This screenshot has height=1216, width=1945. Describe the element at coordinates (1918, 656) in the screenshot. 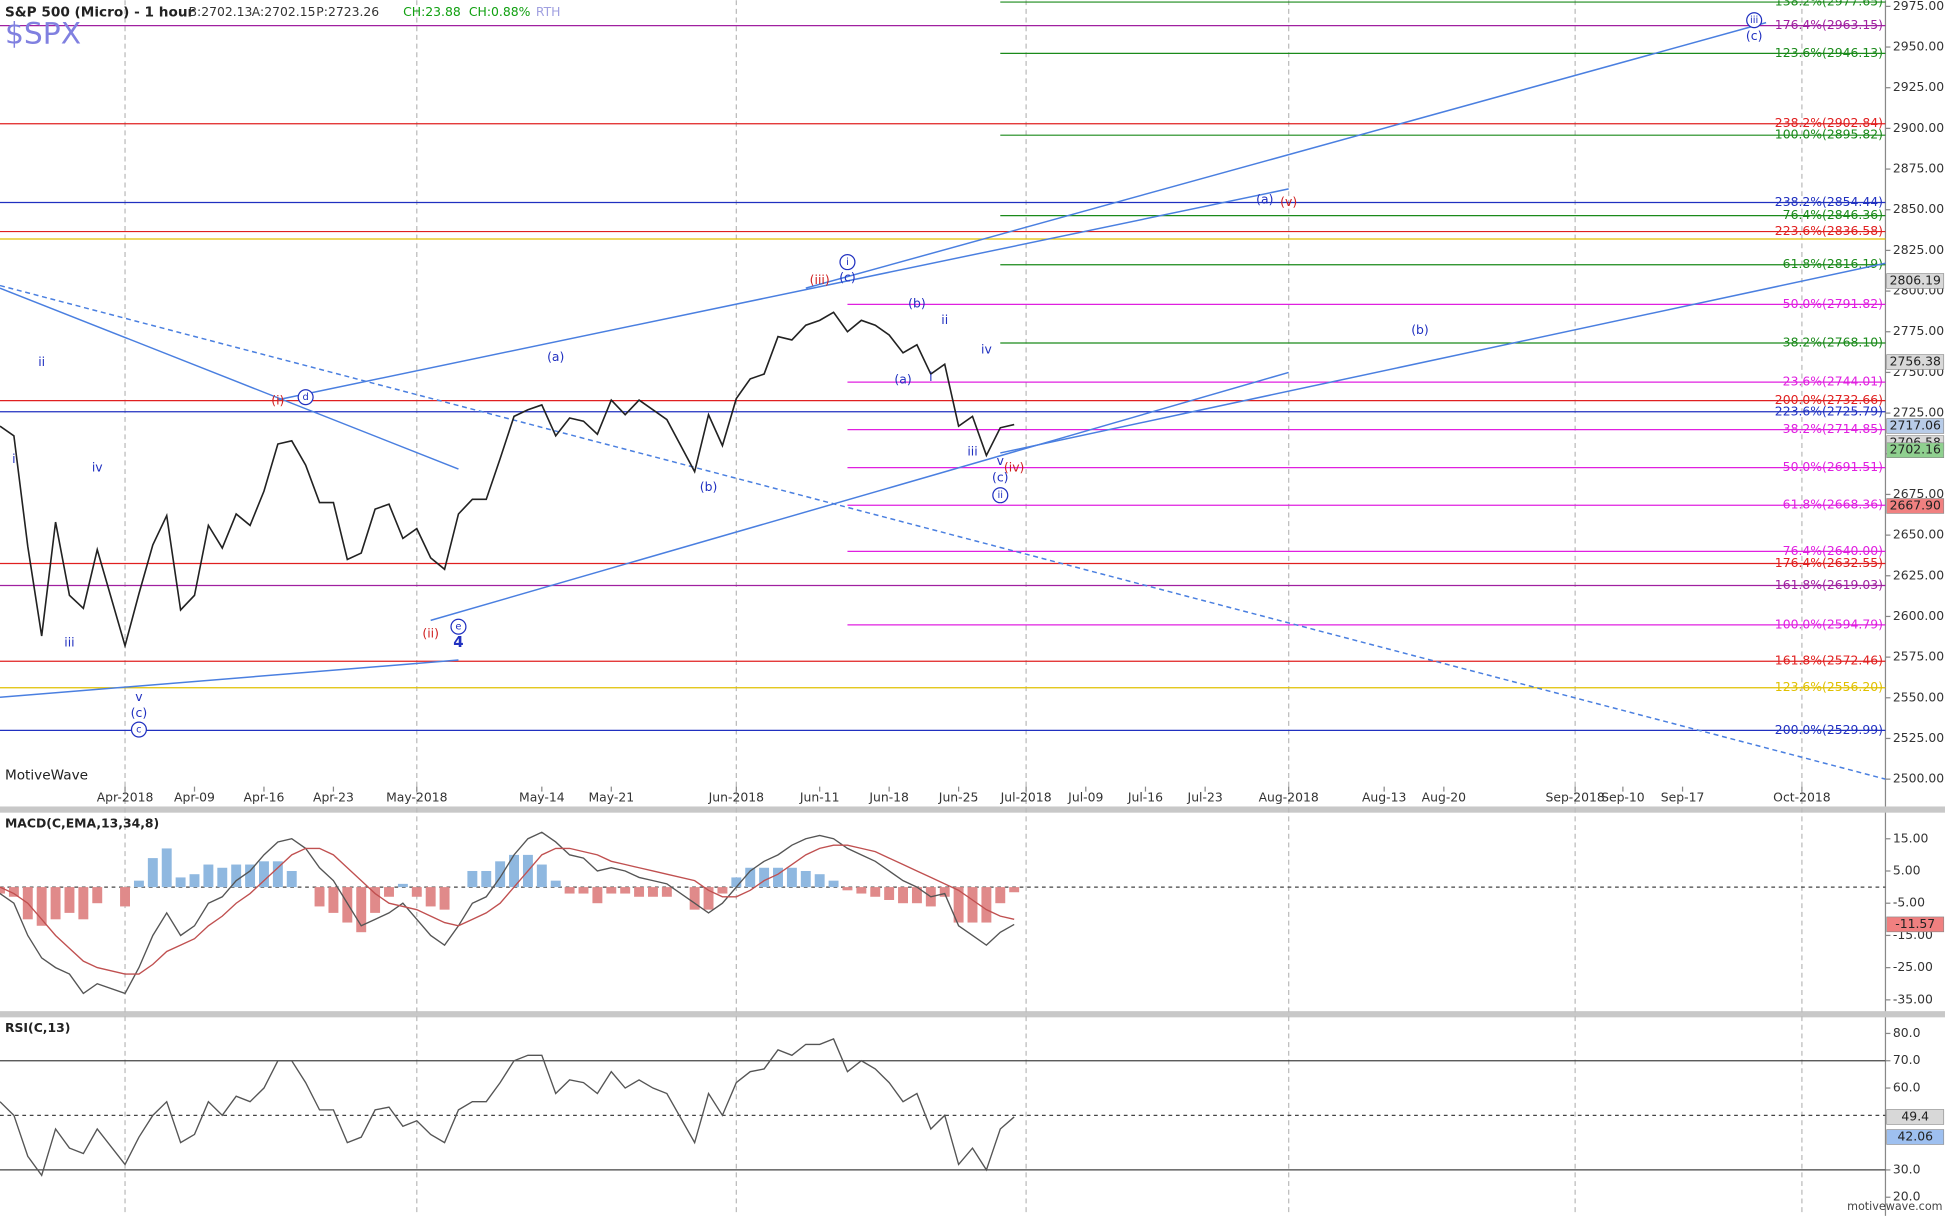

I see `y-tick-label: 2575.00` at that location.